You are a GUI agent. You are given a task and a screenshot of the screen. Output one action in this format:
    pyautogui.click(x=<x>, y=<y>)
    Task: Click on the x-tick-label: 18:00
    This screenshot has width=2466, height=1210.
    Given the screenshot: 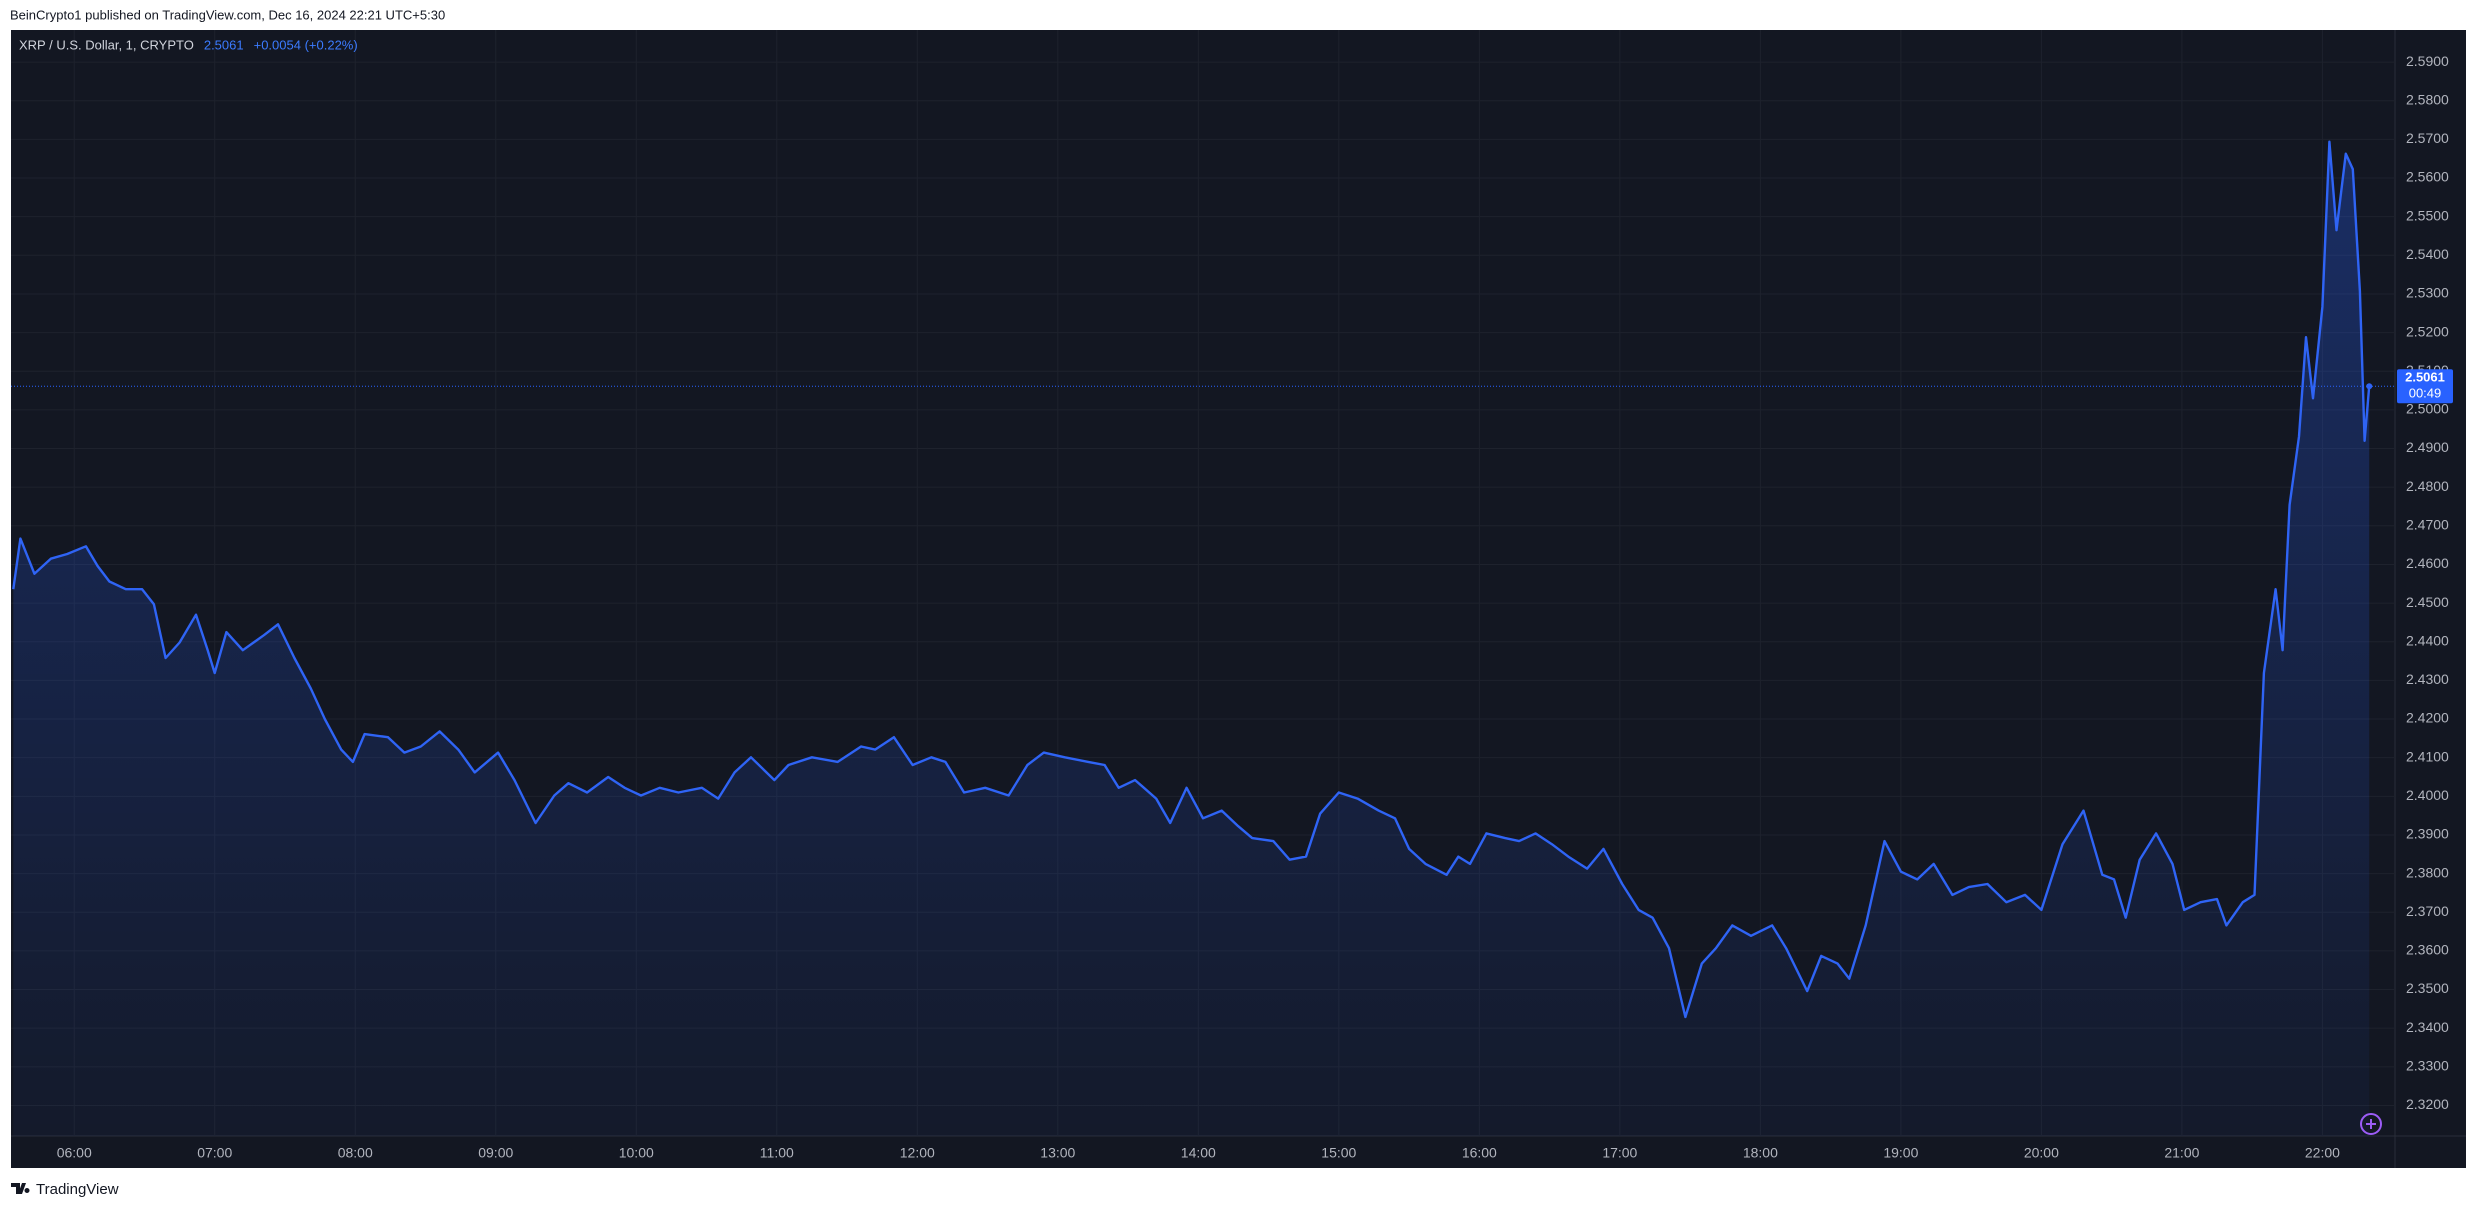 What is the action you would take?
    pyautogui.click(x=1760, y=1153)
    